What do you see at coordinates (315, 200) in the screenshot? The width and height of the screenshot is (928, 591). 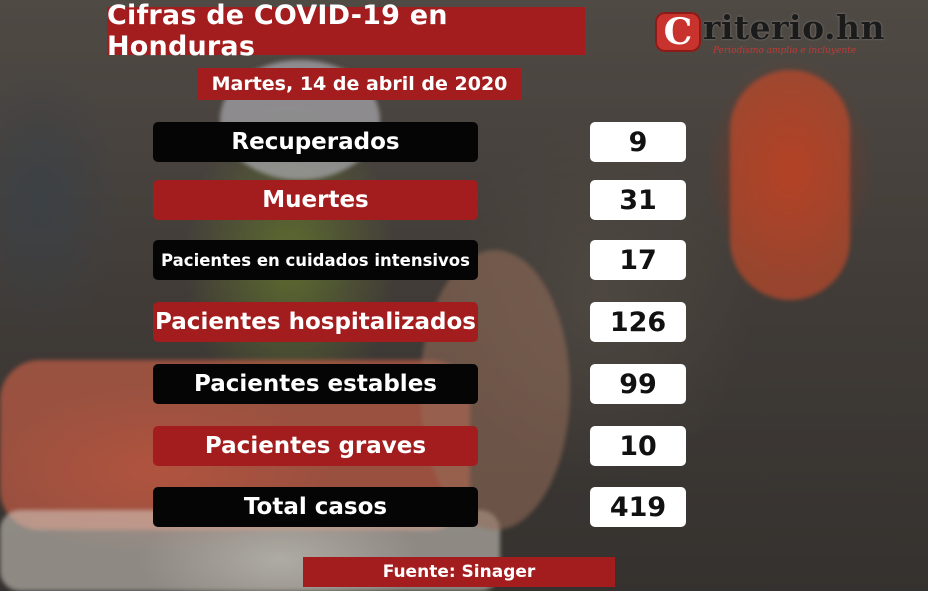 I see `stat-label-muertes: Muertes` at bounding box center [315, 200].